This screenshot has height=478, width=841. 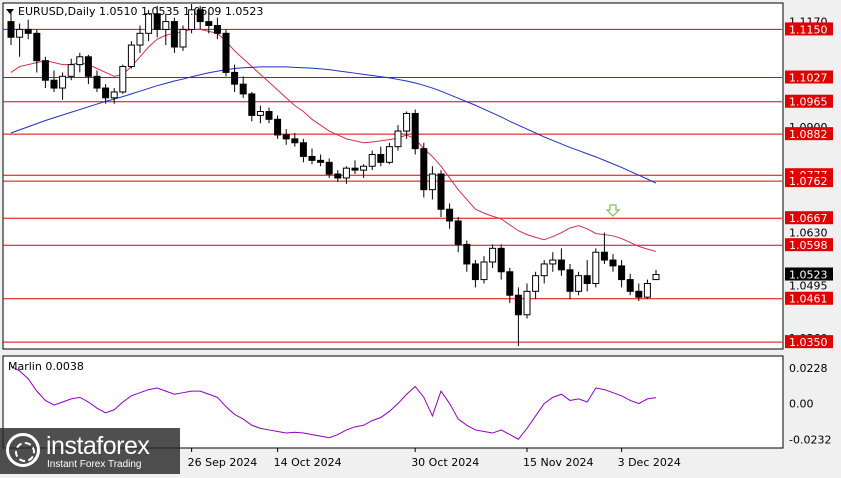 I want to click on instaforex-logo-icon, so click(x=23, y=450).